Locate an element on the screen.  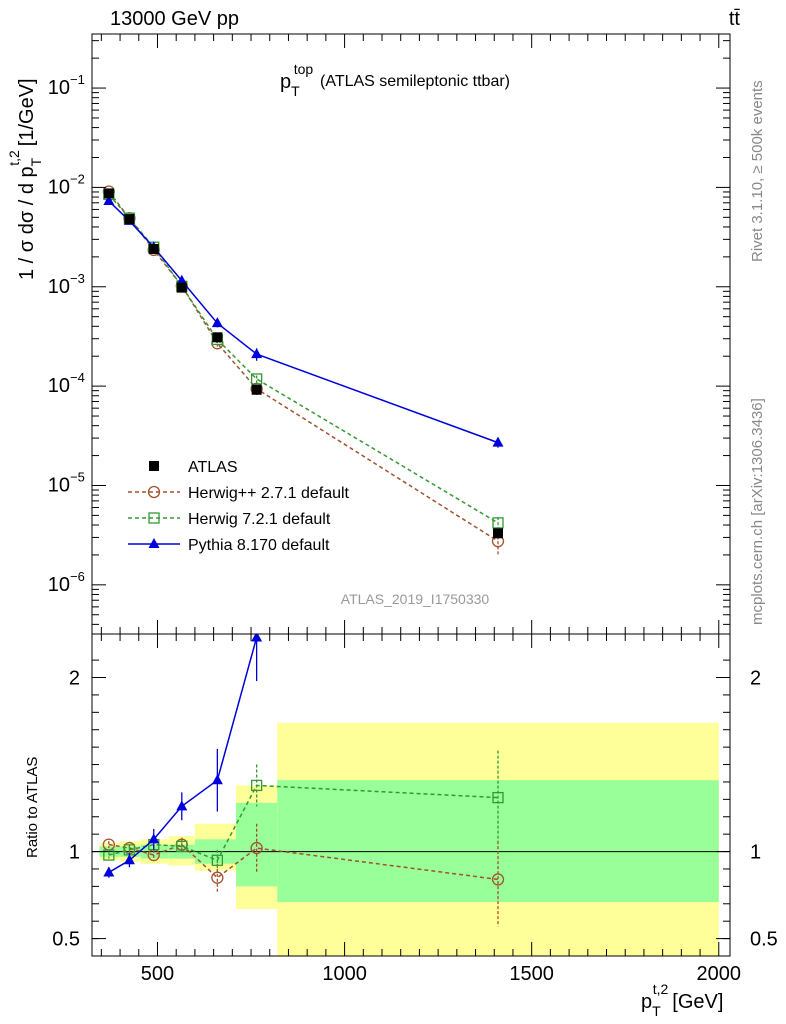
main-ytick-exponent: −4 is located at coordinates (77, 377).